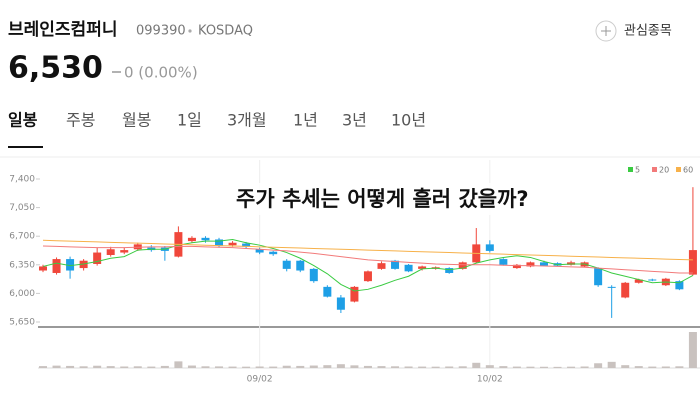  What do you see at coordinates (423, 199) in the screenshot?
I see `caption-box` at bounding box center [423, 199].